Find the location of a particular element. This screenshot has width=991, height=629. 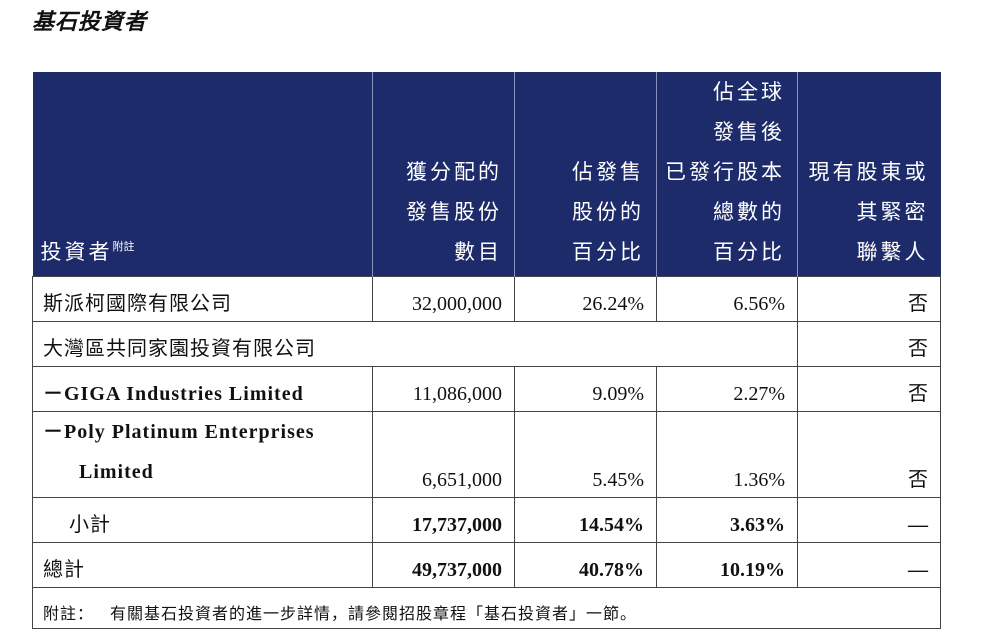

cell: 11,086,000 is located at coordinates (443, 389).